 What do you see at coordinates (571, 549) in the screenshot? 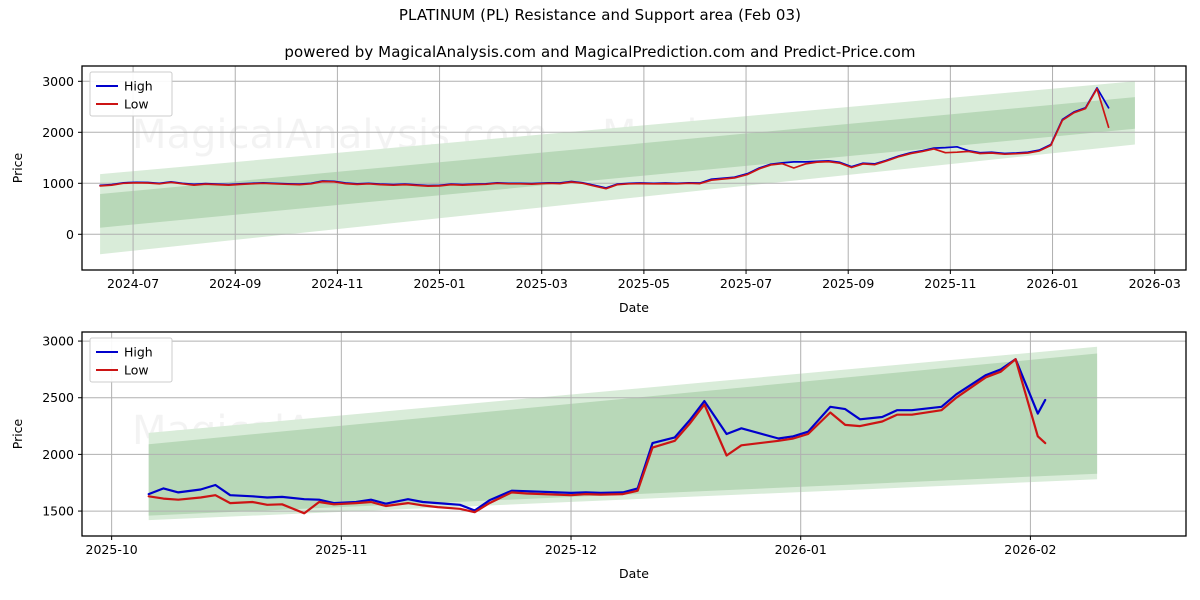
I see `x-tick-label: 2025-12` at bounding box center [571, 549].